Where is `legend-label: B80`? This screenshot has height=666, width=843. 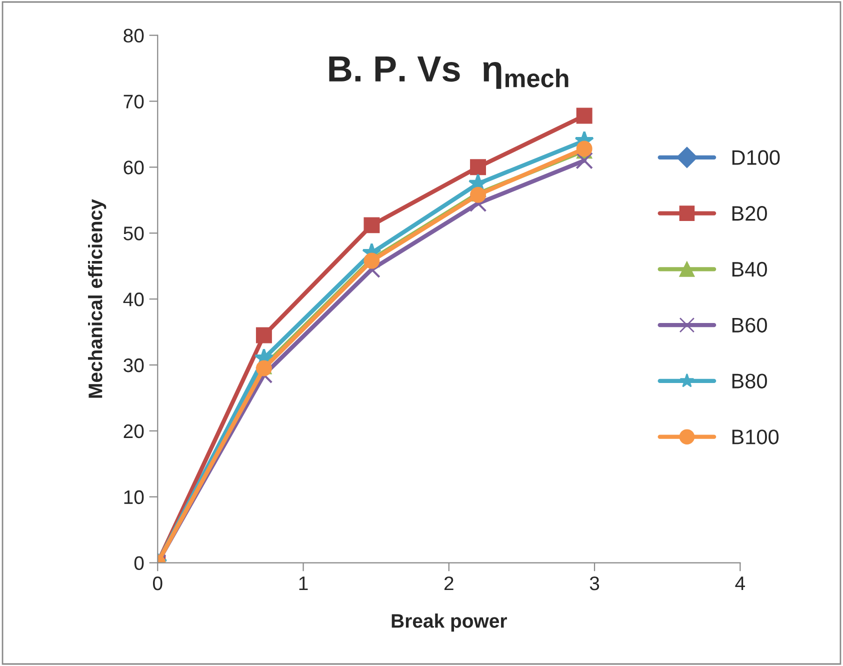 legend-label: B80 is located at coordinates (749, 381).